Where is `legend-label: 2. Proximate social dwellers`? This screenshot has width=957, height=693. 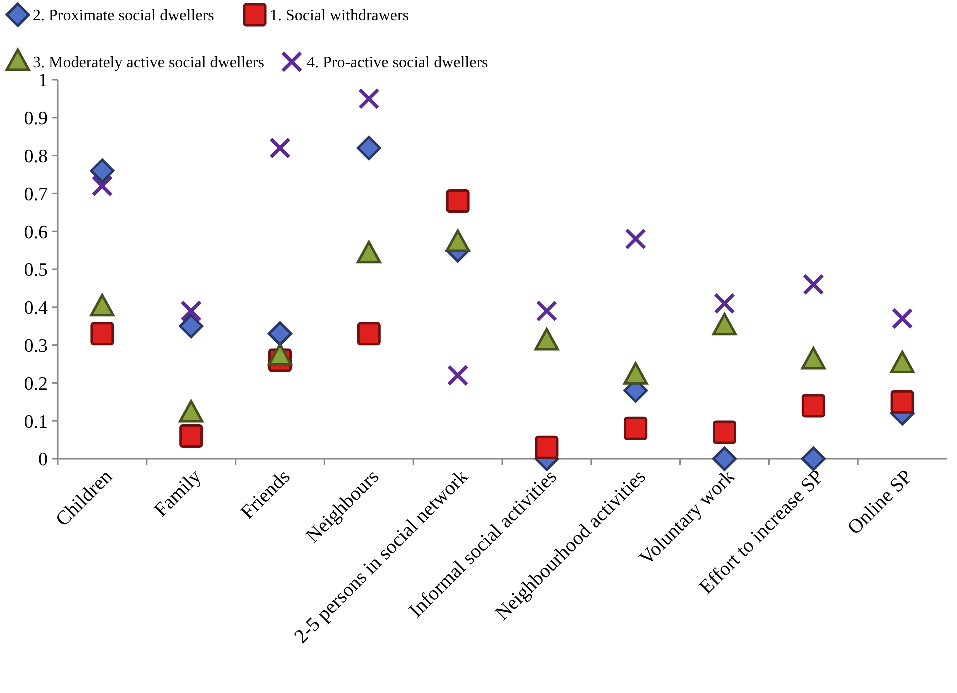
legend-label: 2. Proximate social dwellers is located at coordinates (123, 16).